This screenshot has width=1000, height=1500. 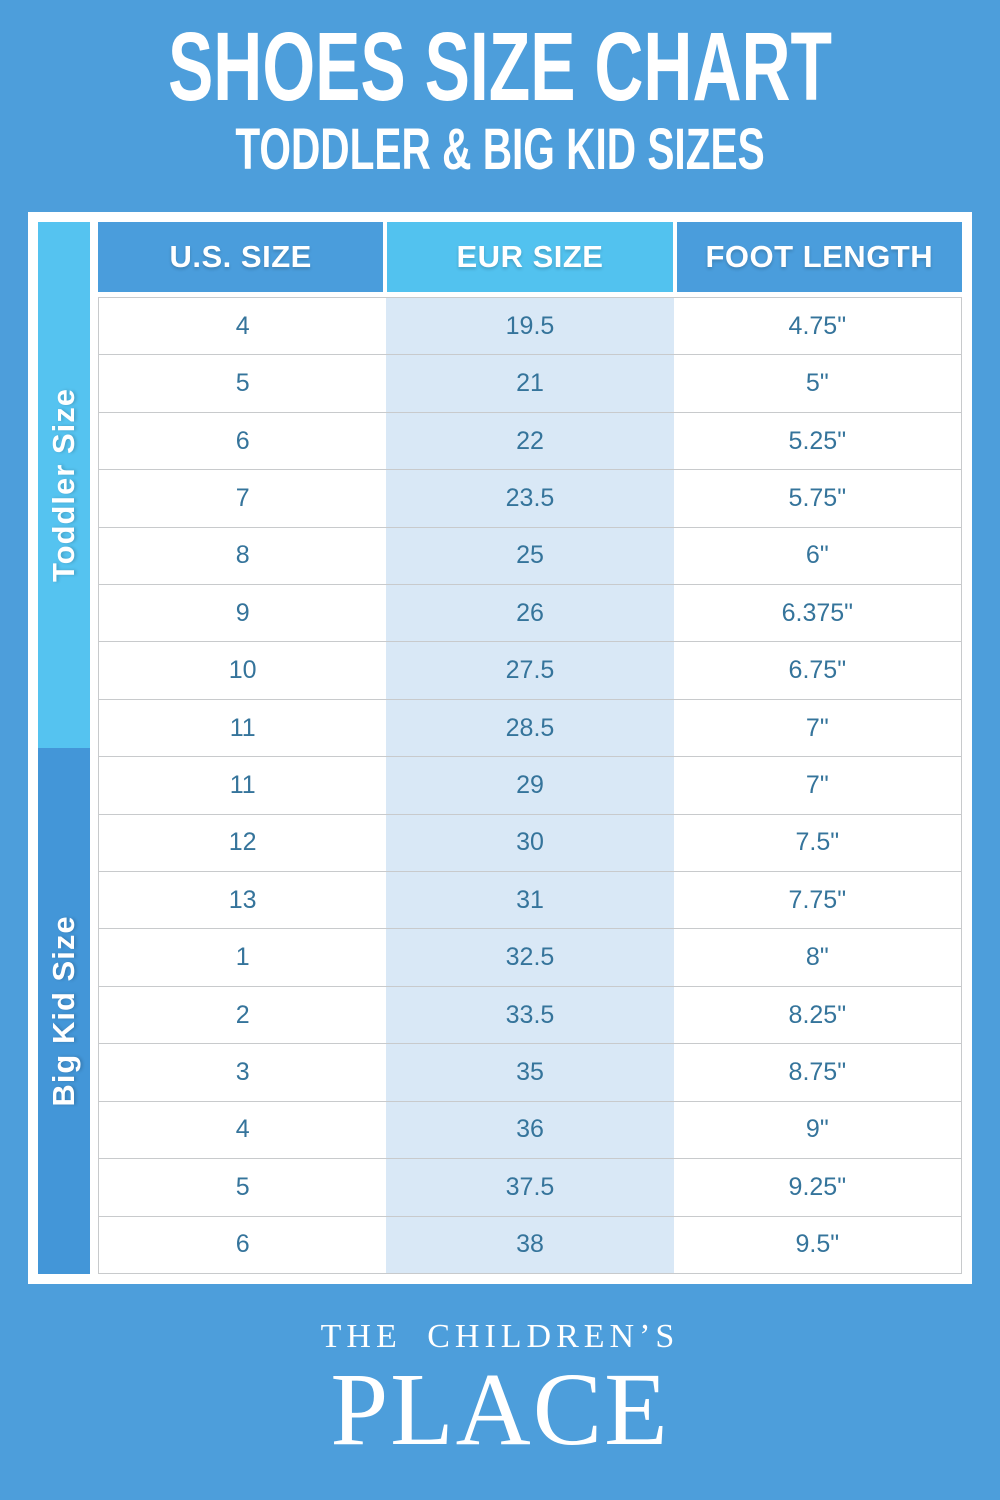 I want to click on eur-size-cell: 32.5, so click(x=530, y=957).